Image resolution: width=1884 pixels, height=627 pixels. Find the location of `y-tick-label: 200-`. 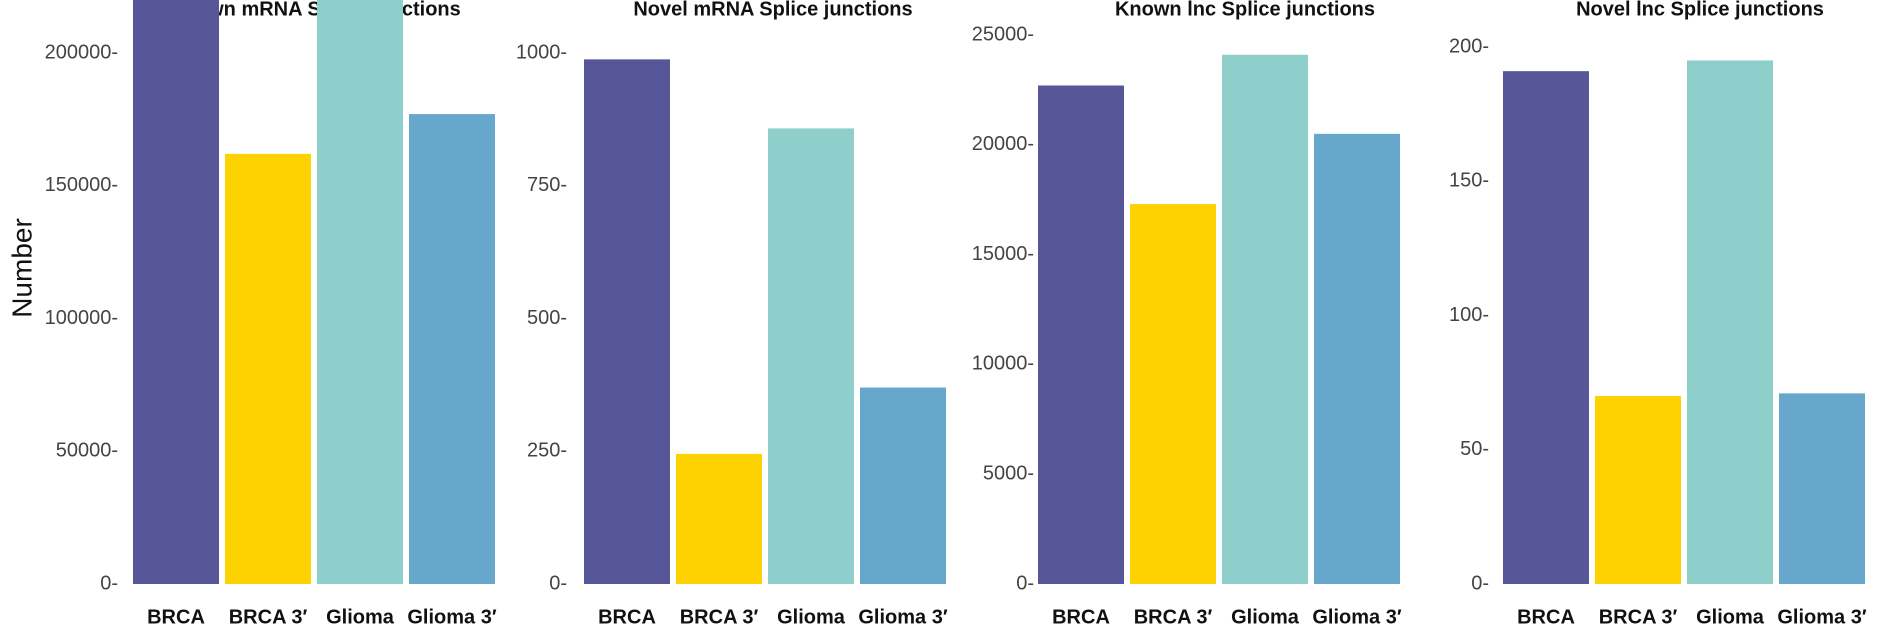

y-tick-label: 200- is located at coordinates (1469, 46).